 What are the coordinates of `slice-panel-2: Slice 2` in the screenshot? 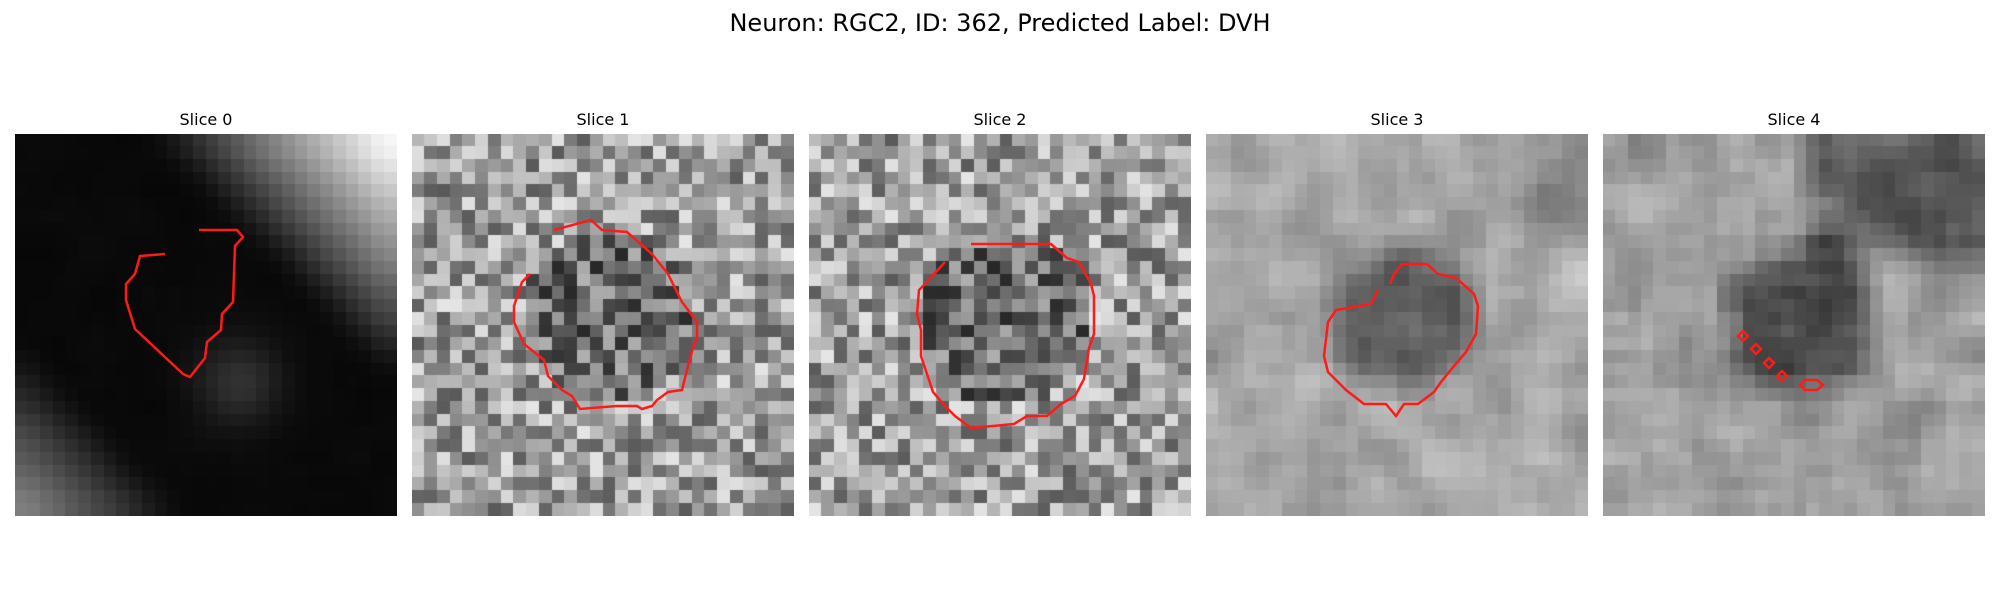 It's located at (1000, 313).